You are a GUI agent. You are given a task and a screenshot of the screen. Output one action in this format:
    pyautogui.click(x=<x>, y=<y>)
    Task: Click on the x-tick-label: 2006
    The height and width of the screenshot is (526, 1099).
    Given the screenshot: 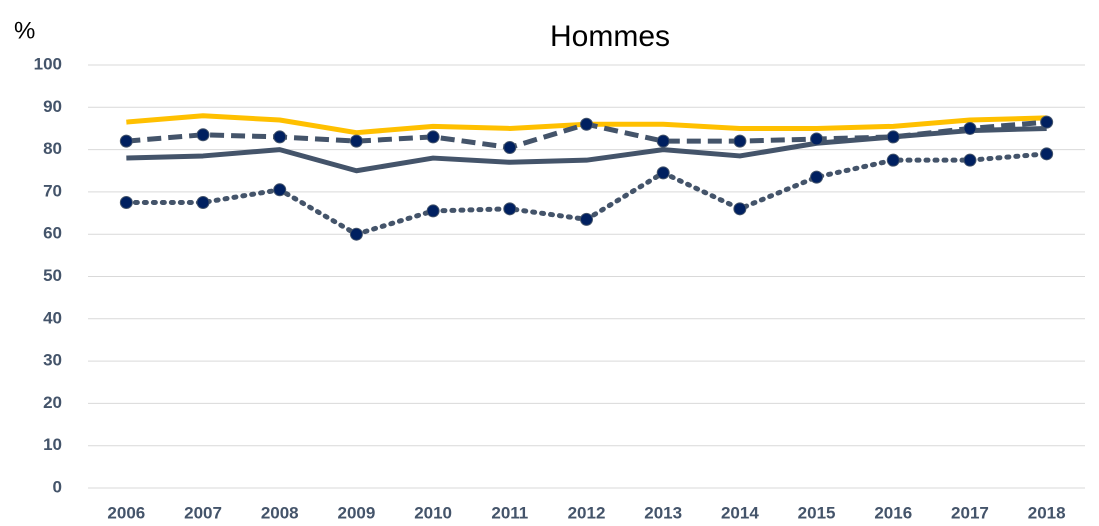 What is the action you would take?
    pyautogui.click(x=126, y=512)
    